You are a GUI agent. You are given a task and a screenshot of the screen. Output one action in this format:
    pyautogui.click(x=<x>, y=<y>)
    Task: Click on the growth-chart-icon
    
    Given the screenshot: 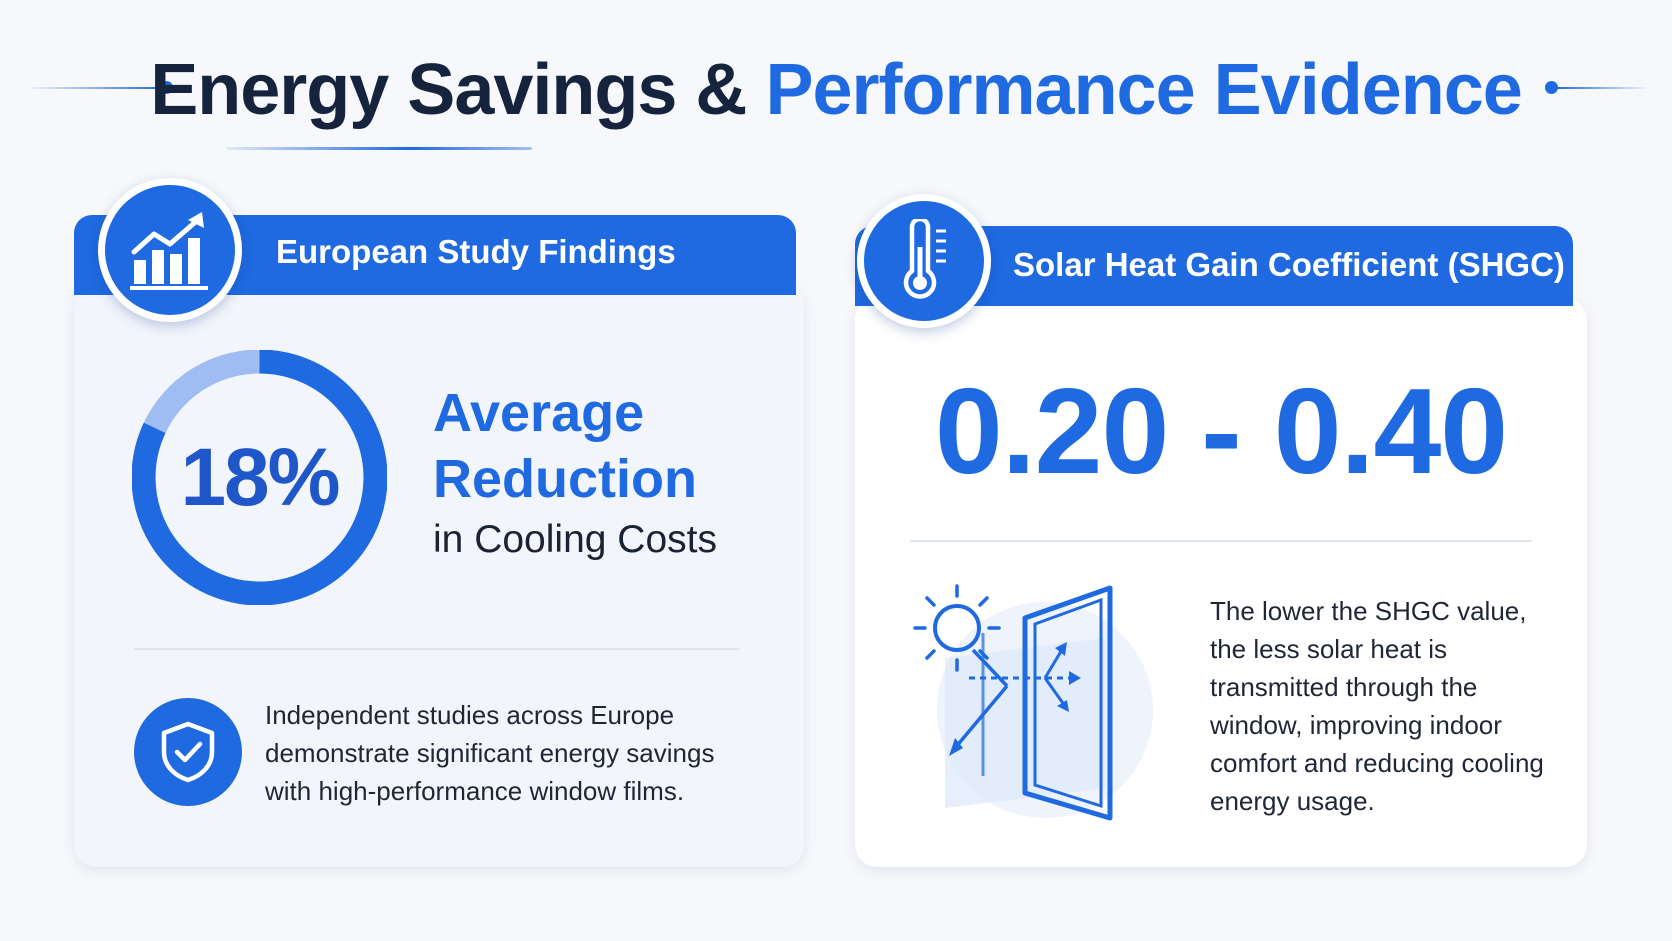 What is the action you would take?
    pyautogui.click(x=169, y=251)
    